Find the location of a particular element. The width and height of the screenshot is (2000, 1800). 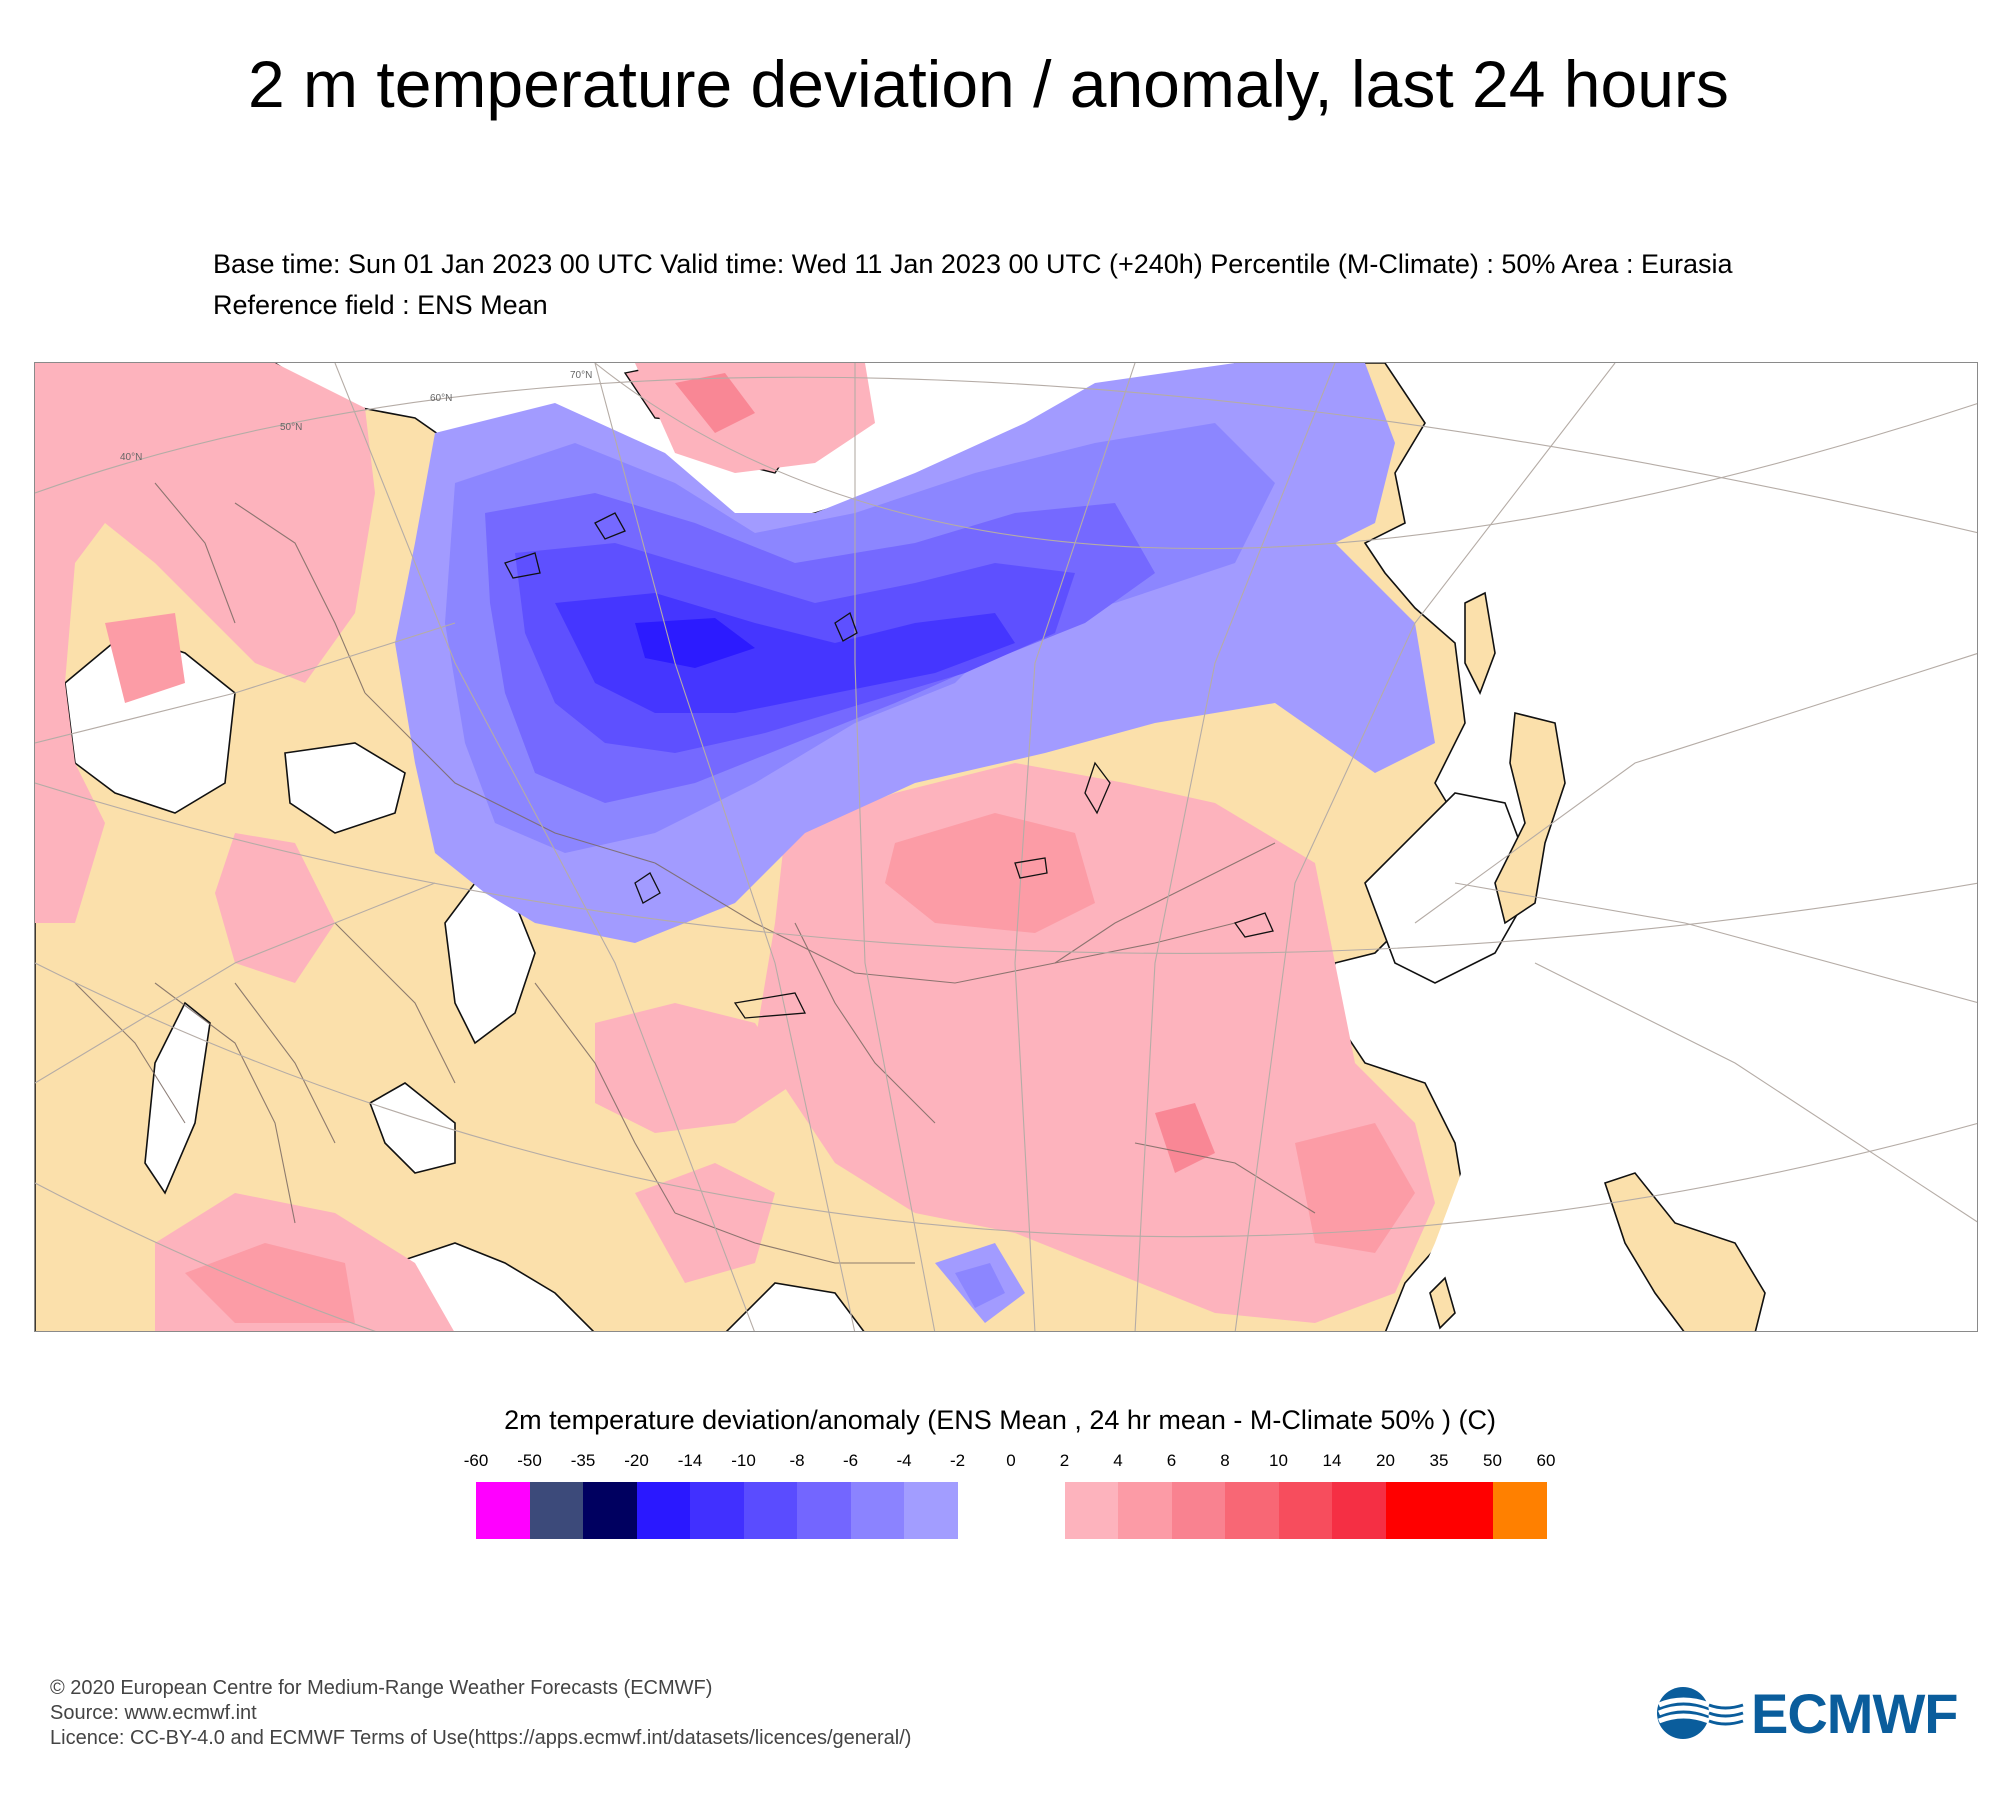

graticule-label-40n: 40°N is located at coordinates (131, 457).